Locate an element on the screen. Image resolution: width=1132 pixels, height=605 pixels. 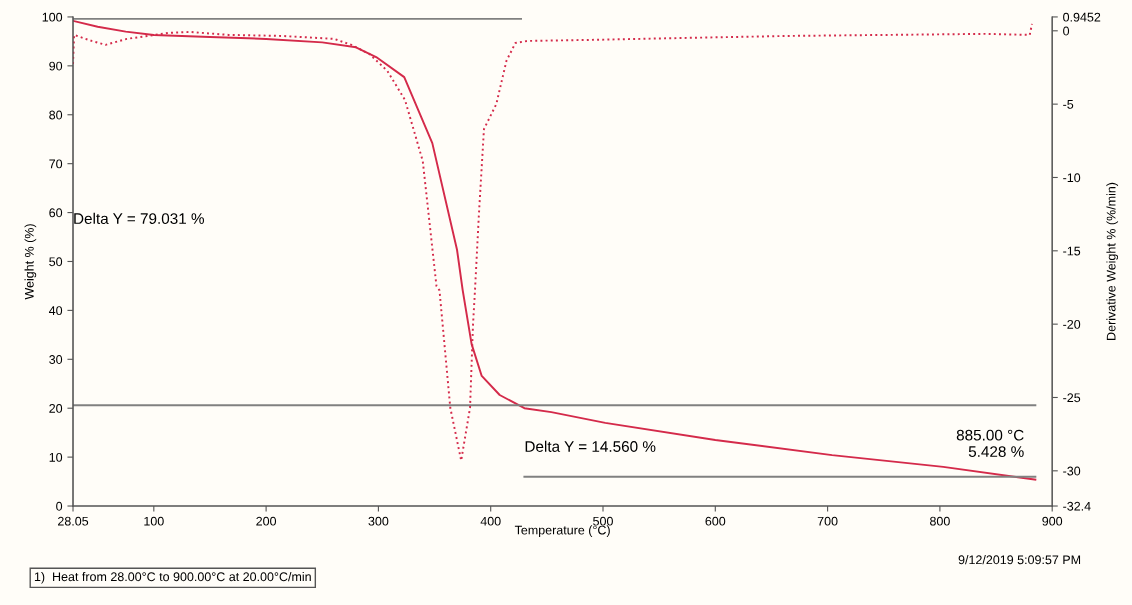
y-tick-label: 0 is located at coordinates (59, 506).